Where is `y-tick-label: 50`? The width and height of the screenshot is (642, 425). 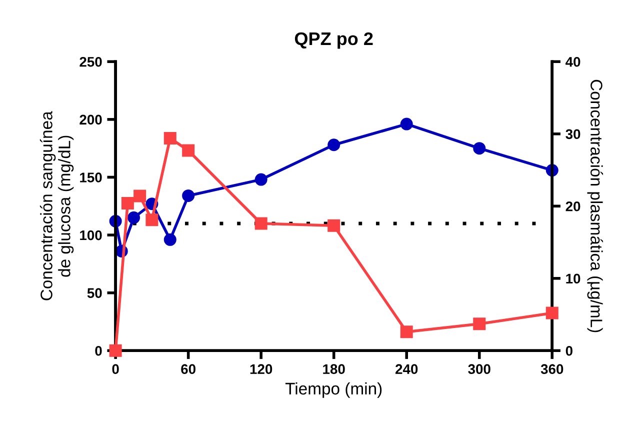
y-tick-label: 50 is located at coordinates (94, 293).